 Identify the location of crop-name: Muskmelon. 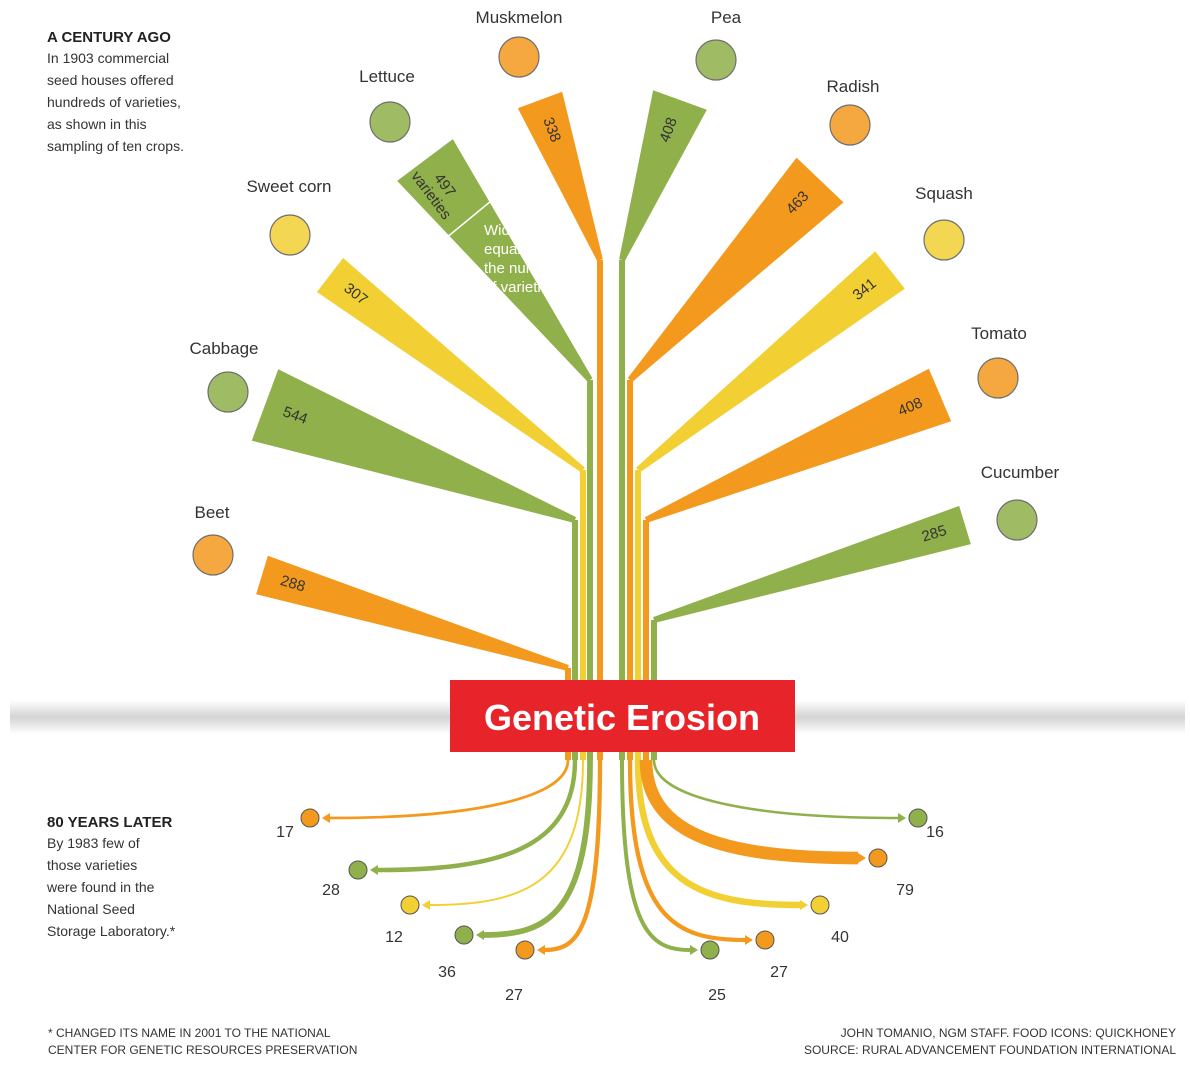
(519, 17).